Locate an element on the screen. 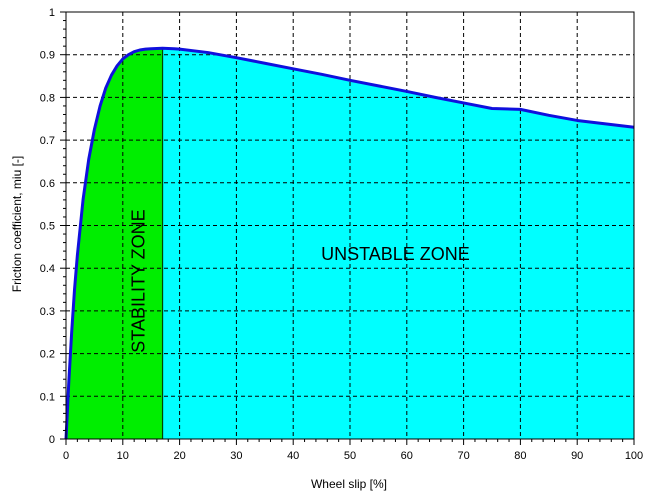  y-tick-label: 0.6 is located at coordinates (47, 184).